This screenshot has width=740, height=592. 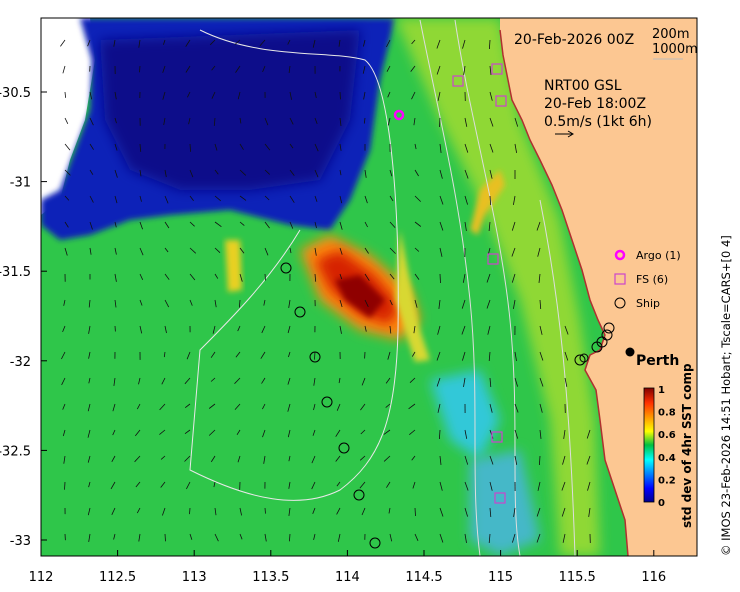 I want to click on current-product-label: NRT00 GSL, so click(x=583, y=86).